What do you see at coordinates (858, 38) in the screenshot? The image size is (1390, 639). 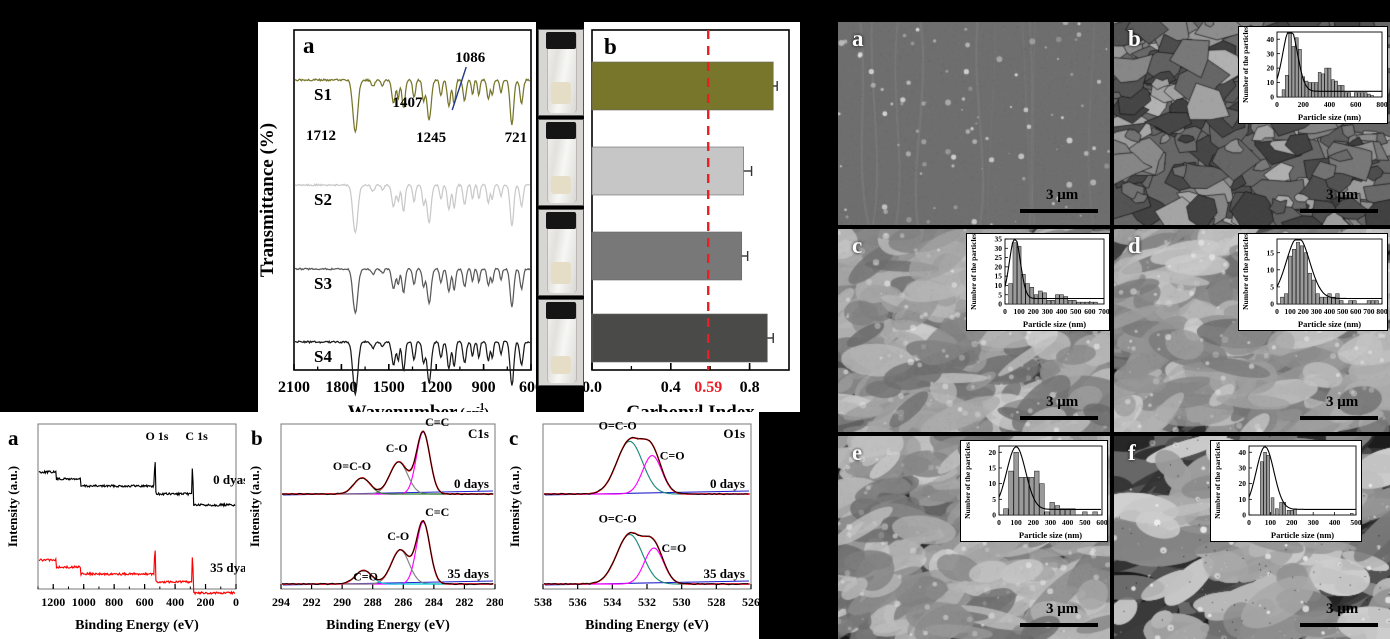 I see `sem-label-a: a` at bounding box center [858, 38].